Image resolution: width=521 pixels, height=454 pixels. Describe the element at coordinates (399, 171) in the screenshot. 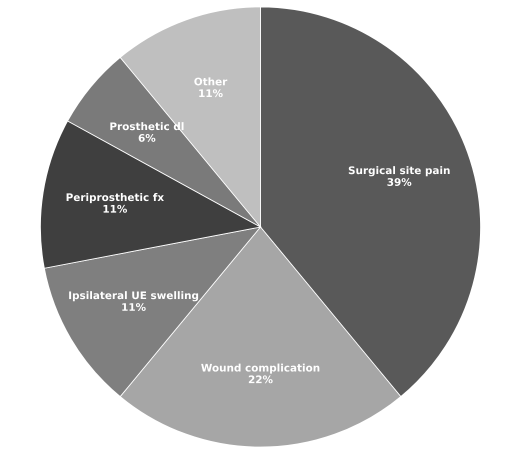

I see `slice-label: Surgical site pain` at that location.